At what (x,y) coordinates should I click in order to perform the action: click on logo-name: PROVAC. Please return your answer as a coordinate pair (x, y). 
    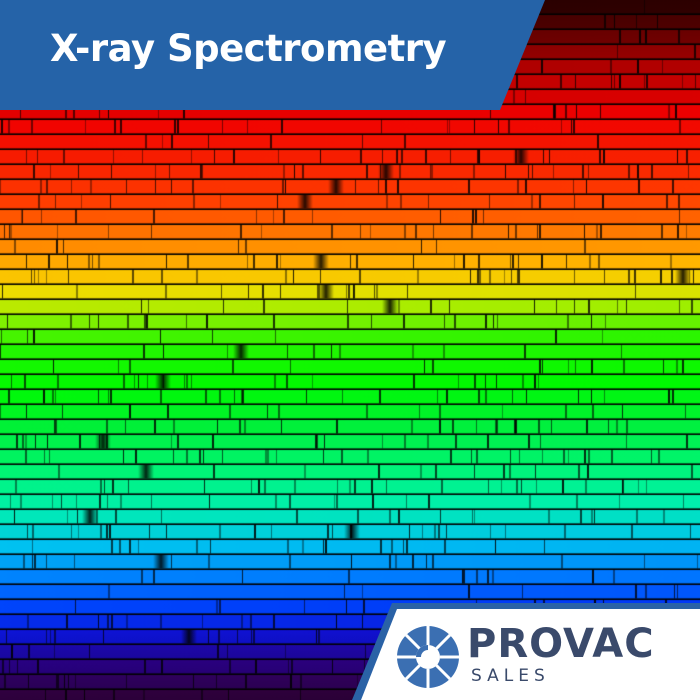
    Looking at the image, I should click on (561, 644).